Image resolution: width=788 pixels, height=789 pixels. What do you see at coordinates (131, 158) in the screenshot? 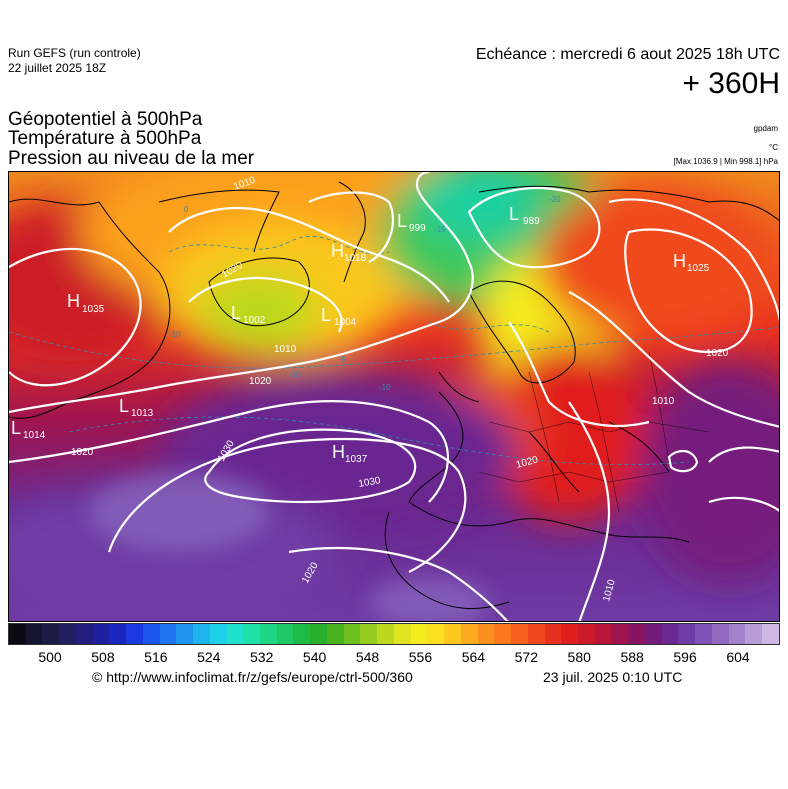
I see `param-pressure: Pression au niveau de la mer` at bounding box center [131, 158].